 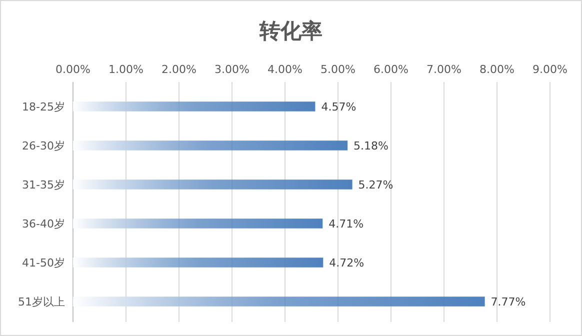 I want to click on y-tick-label: 51岁以上, so click(x=41, y=301).